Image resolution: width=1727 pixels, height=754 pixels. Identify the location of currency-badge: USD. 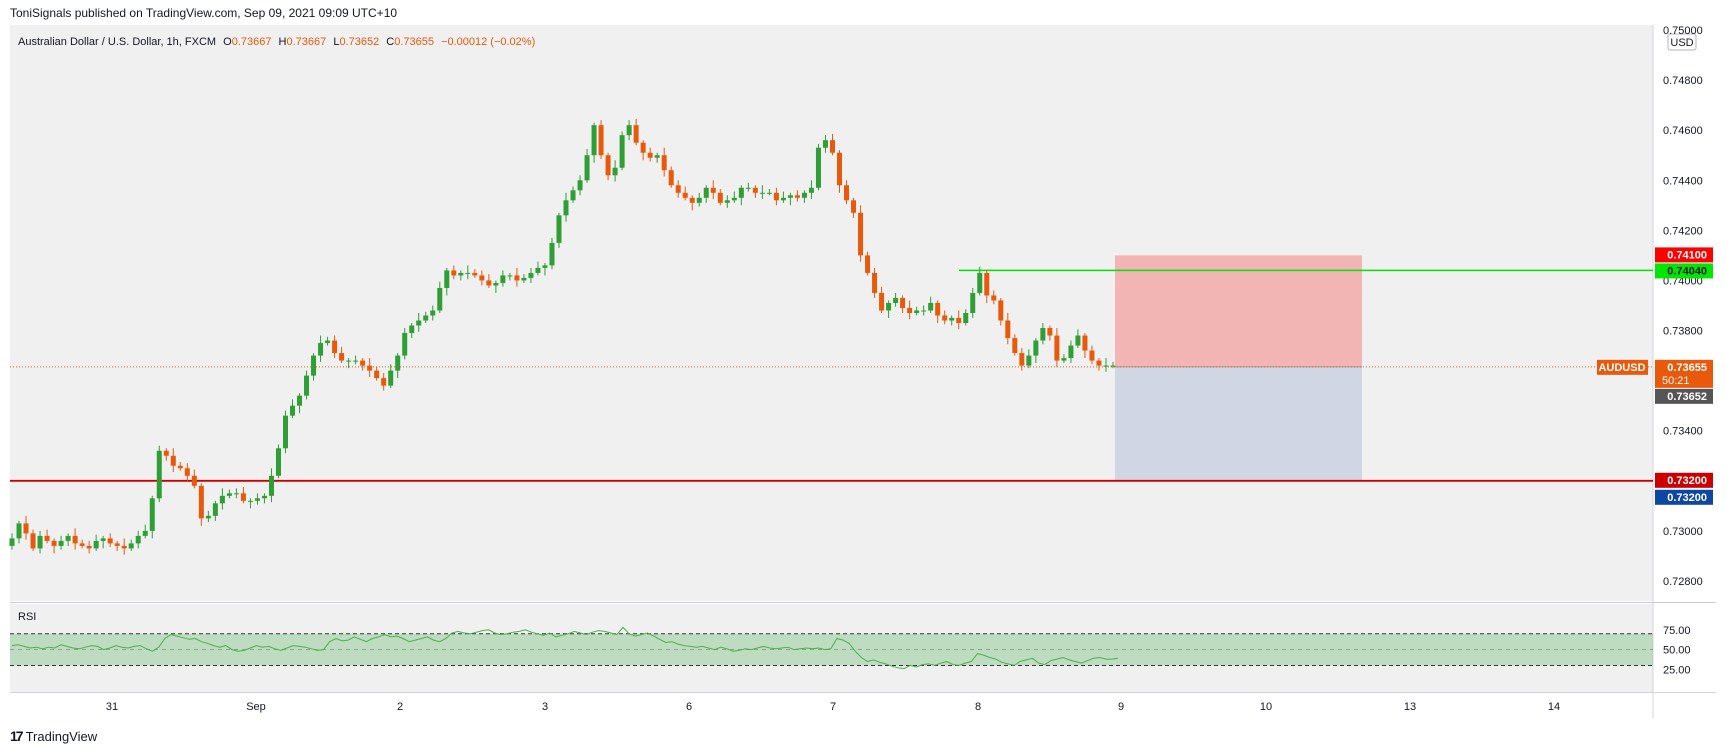
(1681, 43).